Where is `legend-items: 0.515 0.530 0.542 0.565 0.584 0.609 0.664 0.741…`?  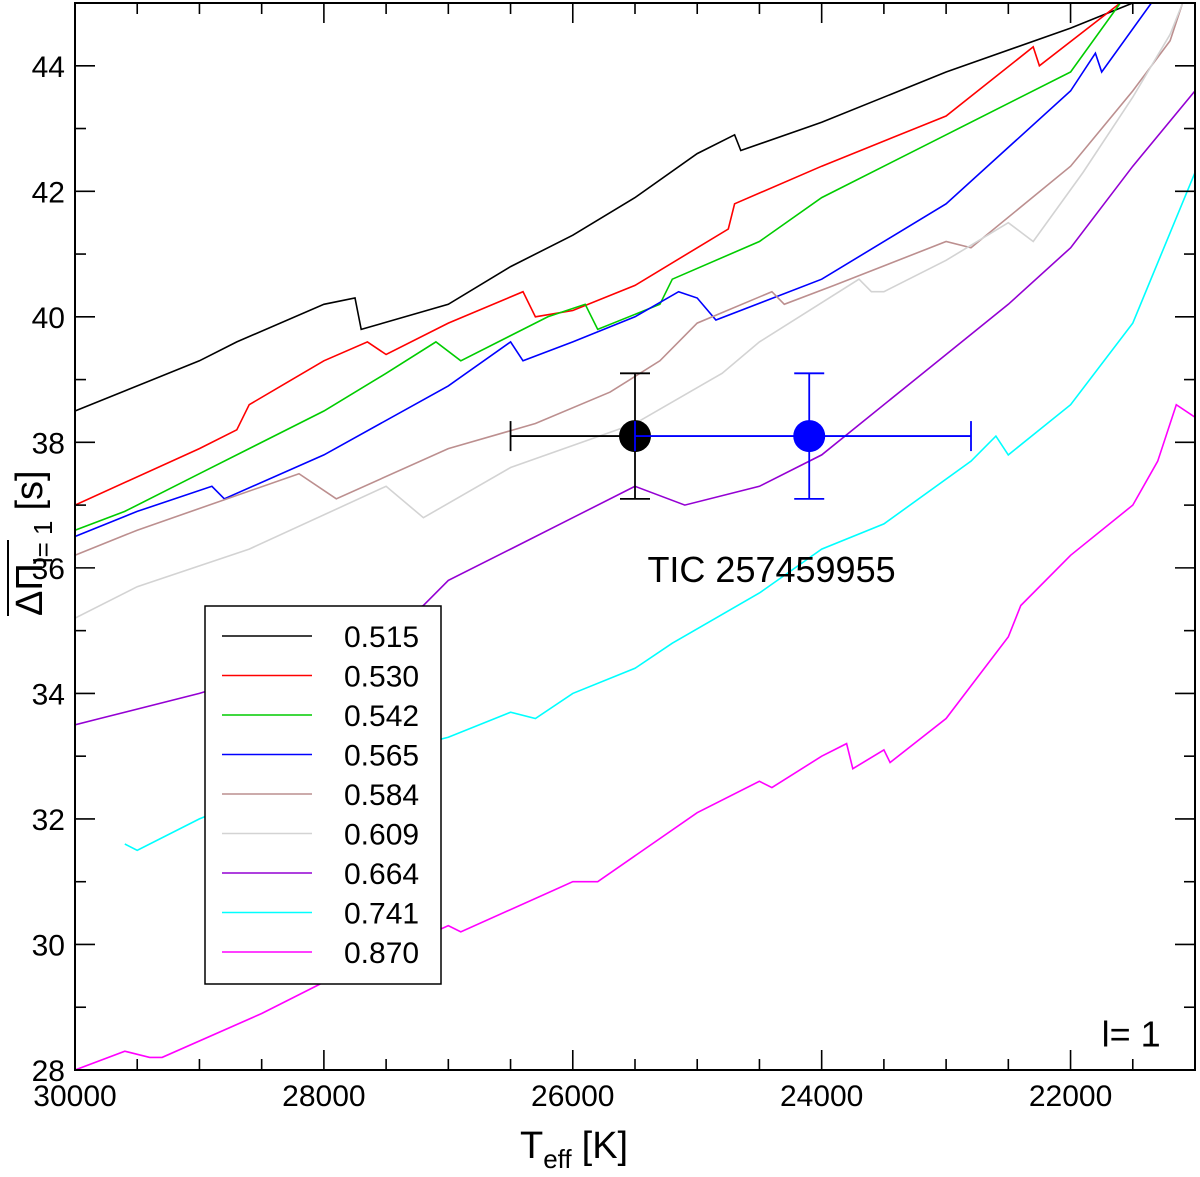
legend-items: 0.515 0.530 0.542 0.565 0.584 0.609 0.664 0.741… is located at coordinates (320, 795).